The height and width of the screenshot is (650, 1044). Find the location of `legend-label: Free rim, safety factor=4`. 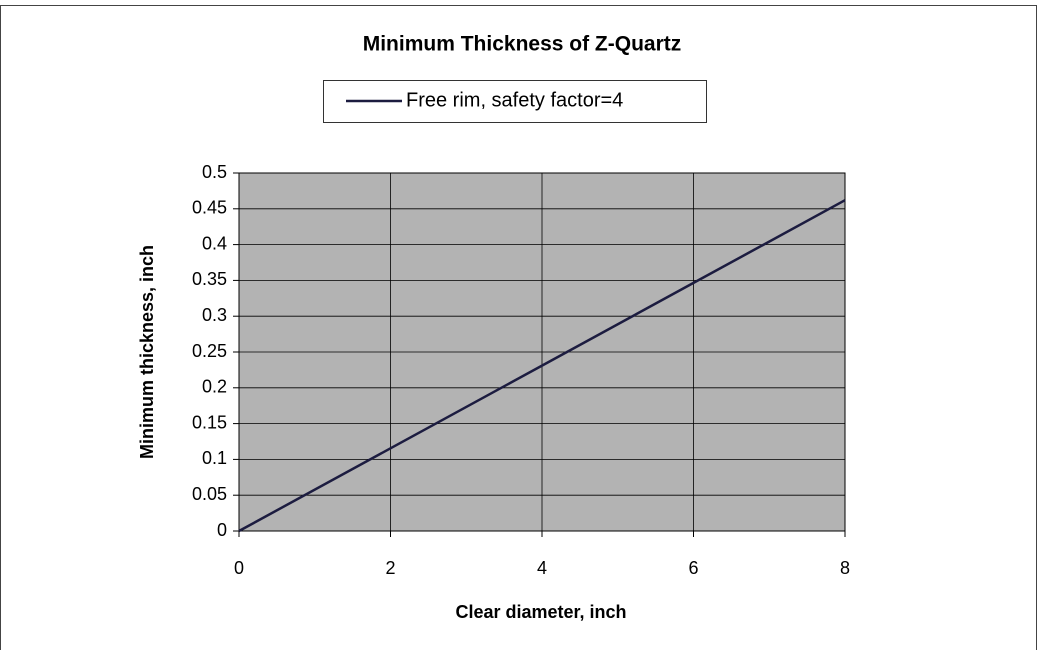

legend-label: Free rim, safety factor=4 is located at coordinates (514, 100).